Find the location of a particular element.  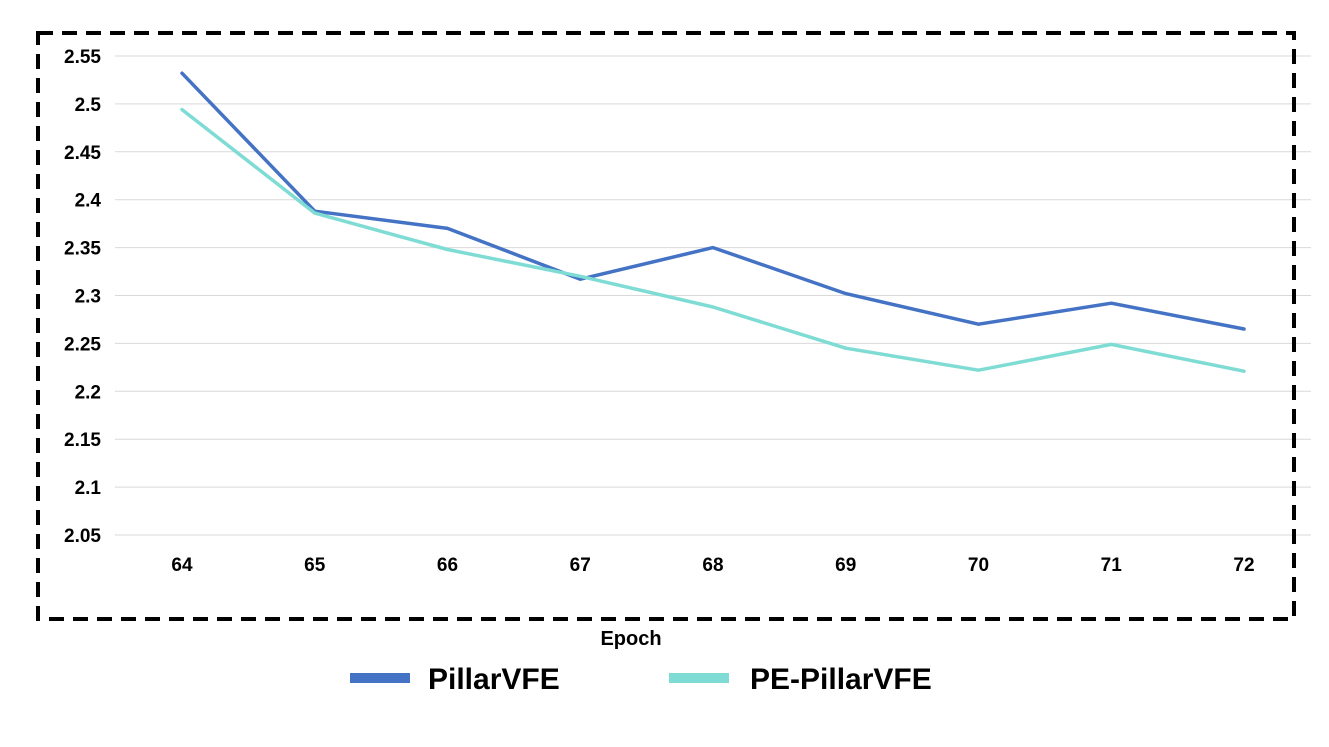

legend-item-2: PE-PillarVFE is located at coordinates (800, 679).